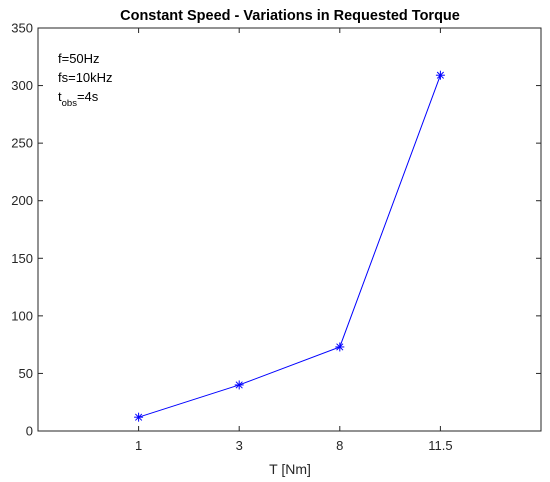  I want to click on y-tick-label: 100, so click(22, 315).